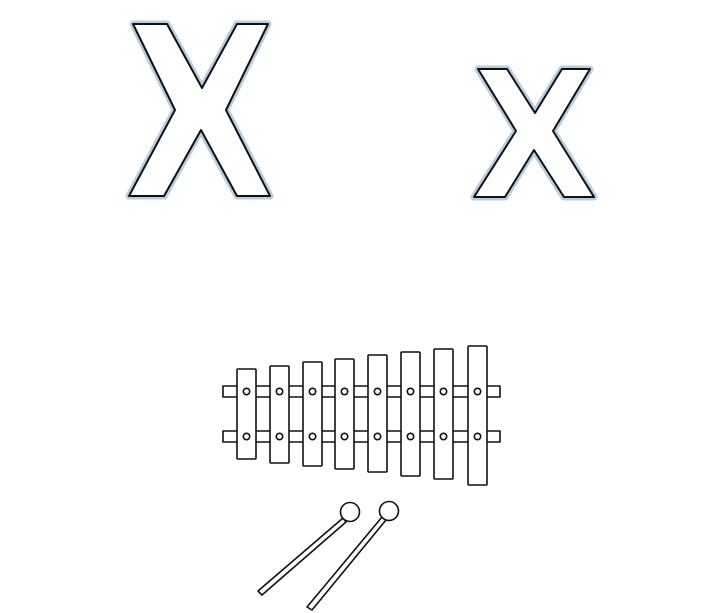  I want to click on xylophone-rail-top, so click(361, 391).